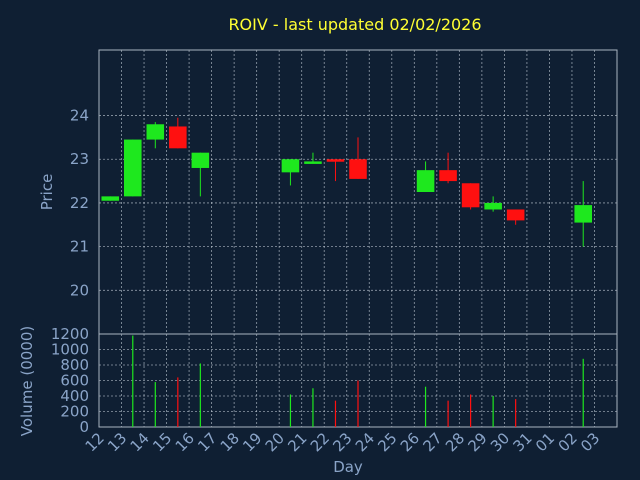  I want to click on volume-axis-label: Volume (0000), so click(27, 381).